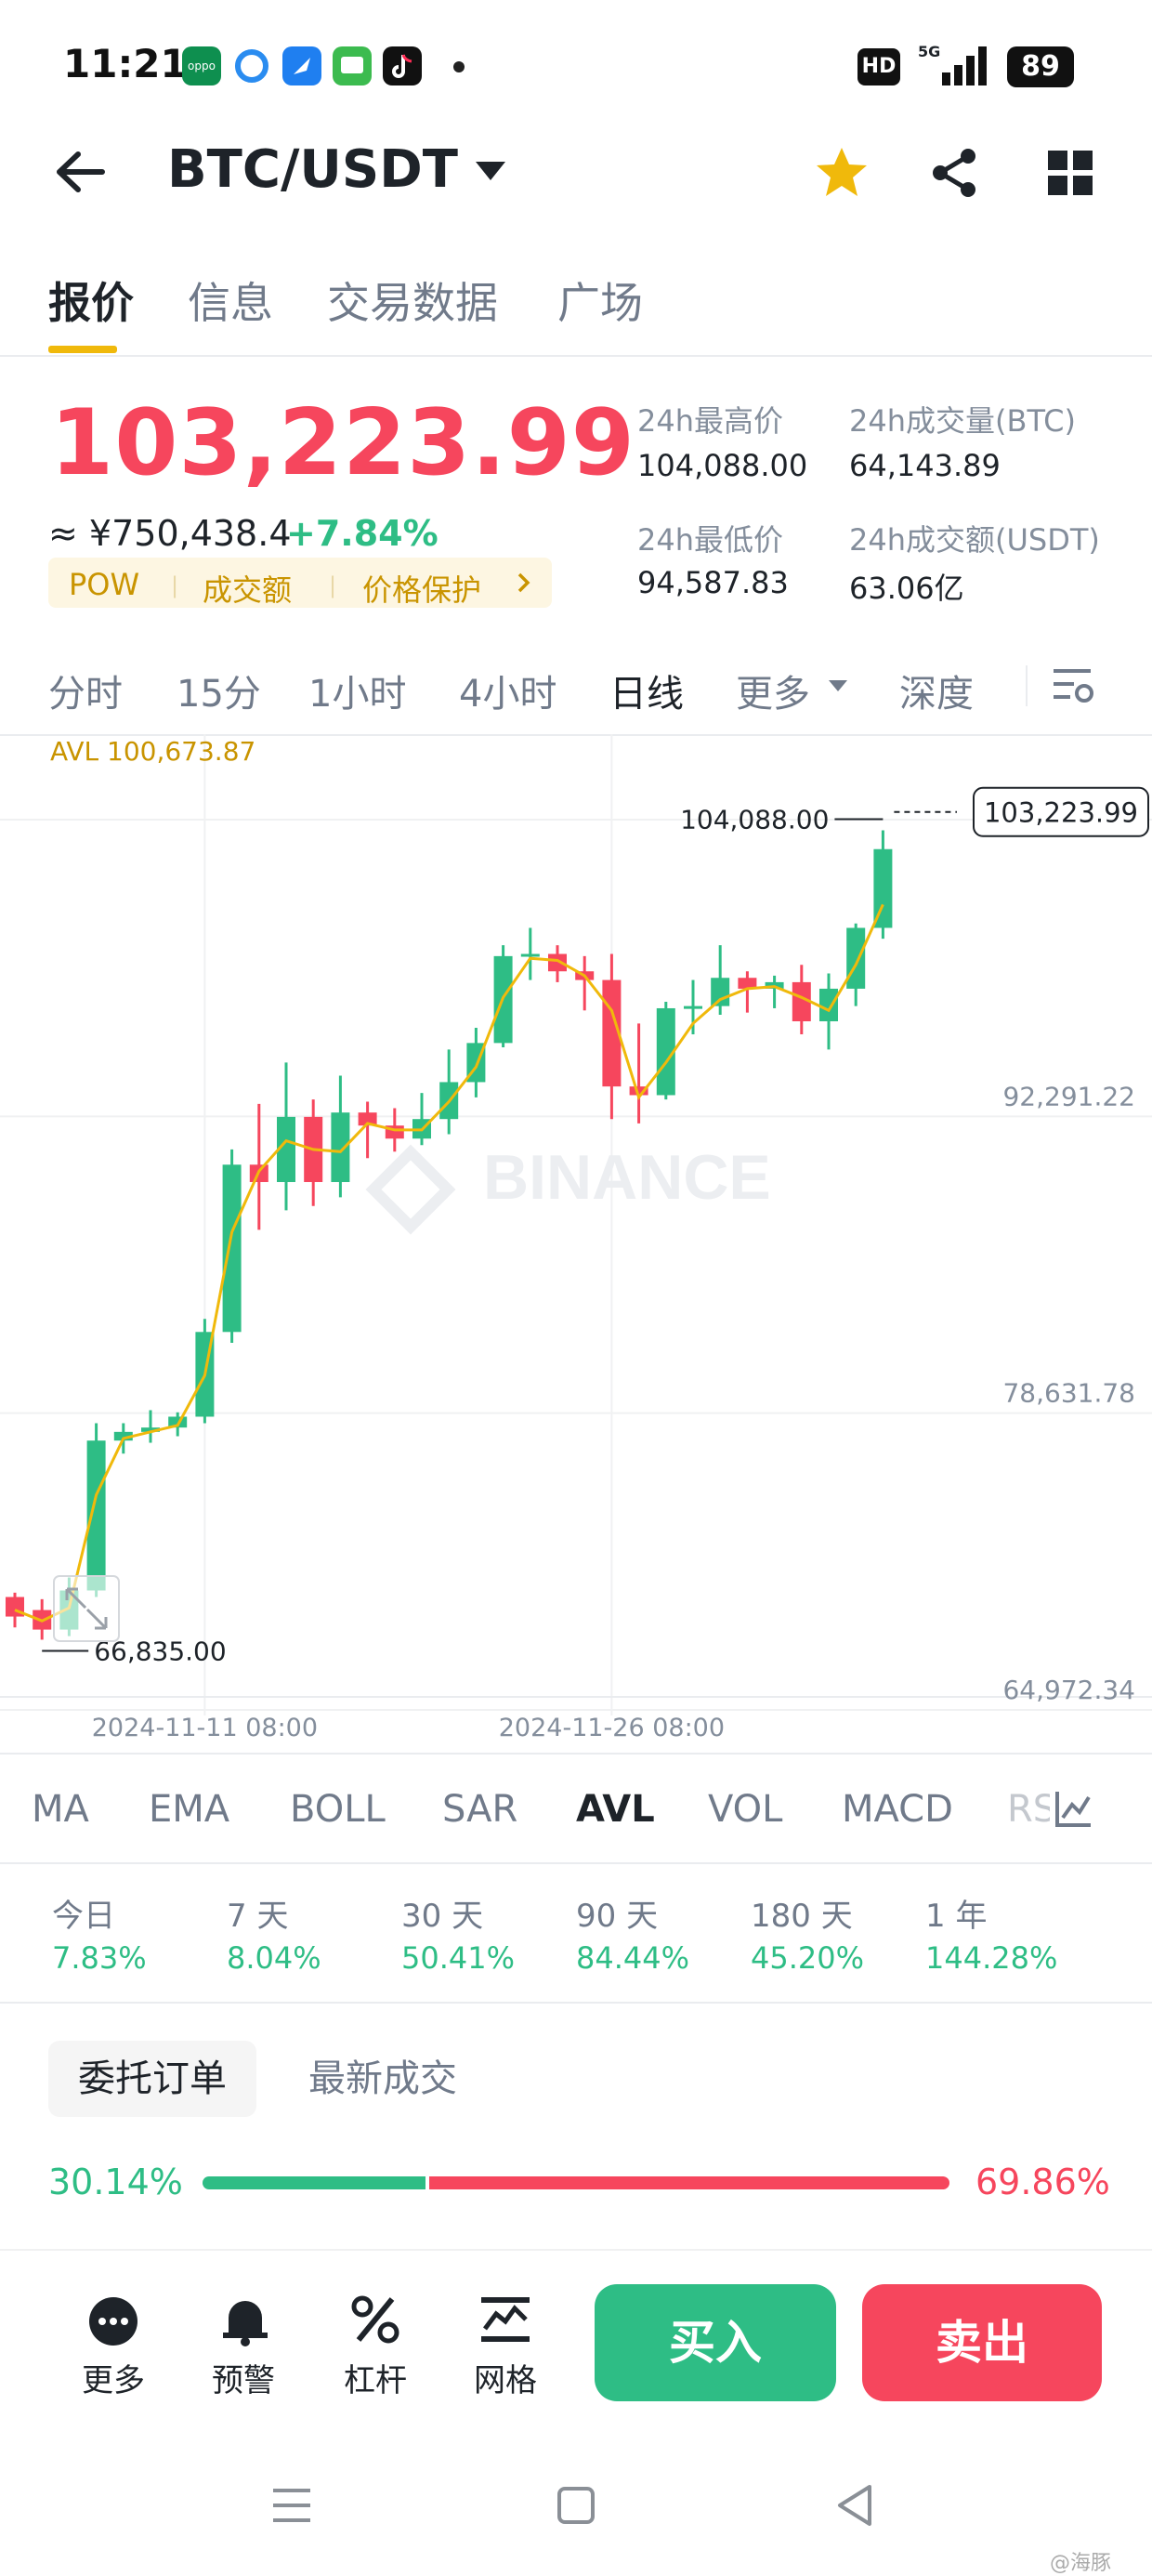  I want to click on tab-order-book: 委托订单, so click(152, 2079).